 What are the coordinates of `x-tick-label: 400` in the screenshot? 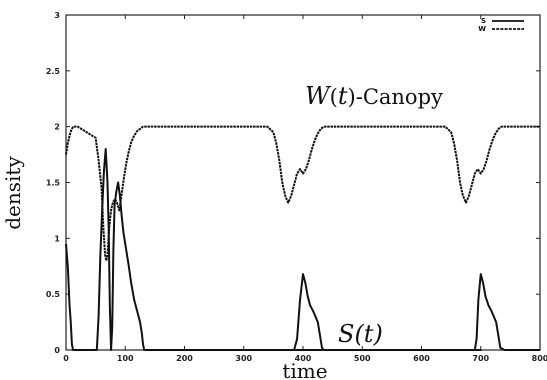 It's located at (303, 358).